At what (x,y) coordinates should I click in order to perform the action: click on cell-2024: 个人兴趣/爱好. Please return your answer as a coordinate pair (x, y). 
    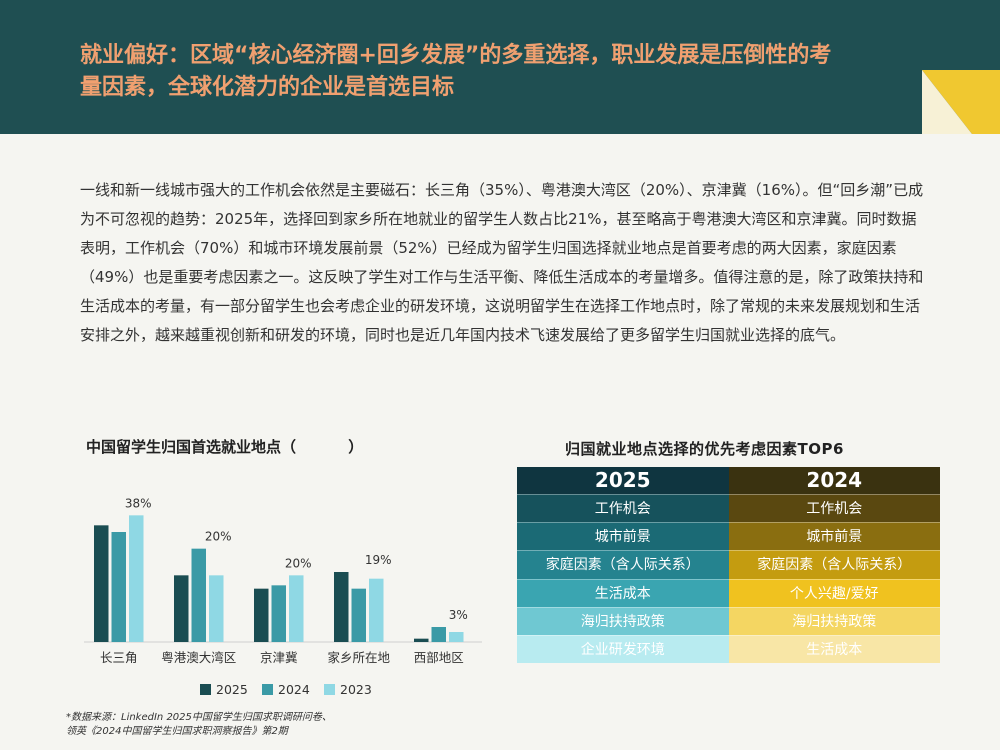
    Looking at the image, I should click on (834, 592).